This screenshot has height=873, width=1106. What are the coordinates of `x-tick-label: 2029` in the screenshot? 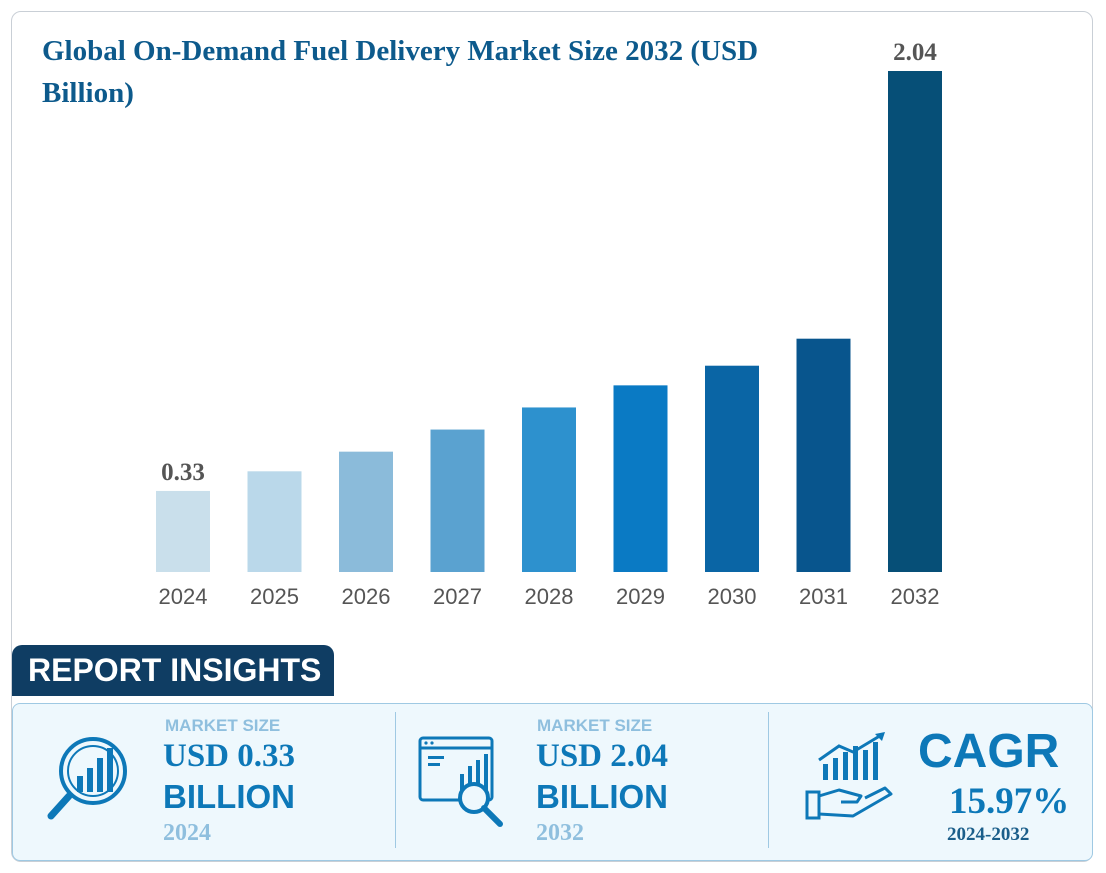 It's located at (640, 596).